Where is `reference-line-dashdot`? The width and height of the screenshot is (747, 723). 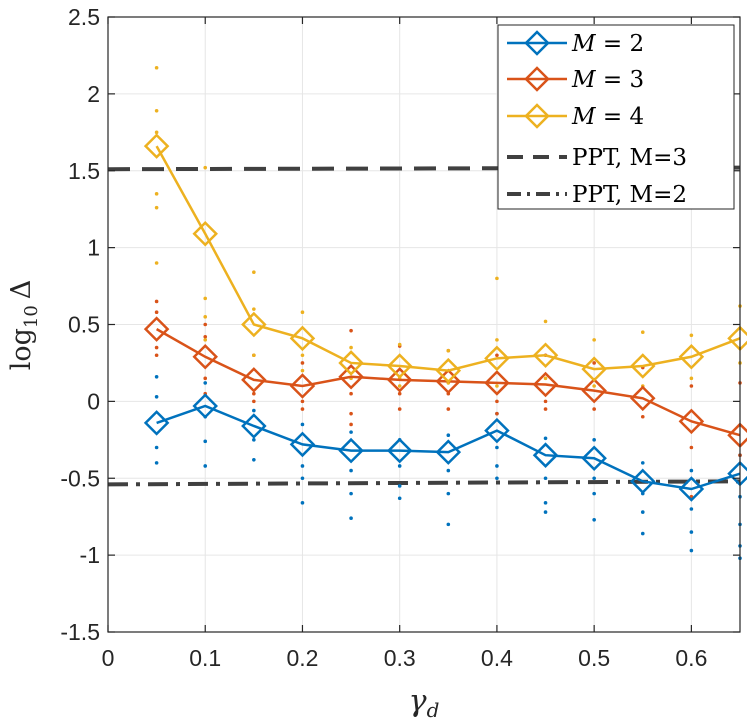 reference-line-dashdot is located at coordinates (424, 483).